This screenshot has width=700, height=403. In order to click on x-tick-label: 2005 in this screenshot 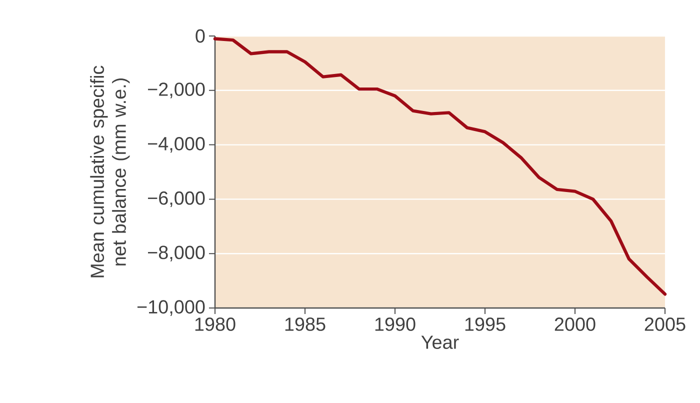, I will do `click(665, 324)`.